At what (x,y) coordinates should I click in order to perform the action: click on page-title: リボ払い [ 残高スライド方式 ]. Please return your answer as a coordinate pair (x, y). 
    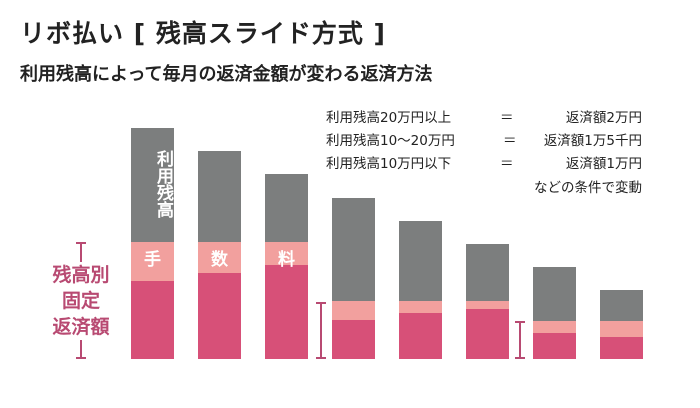
    Looking at the image, I should click on (203, 33).